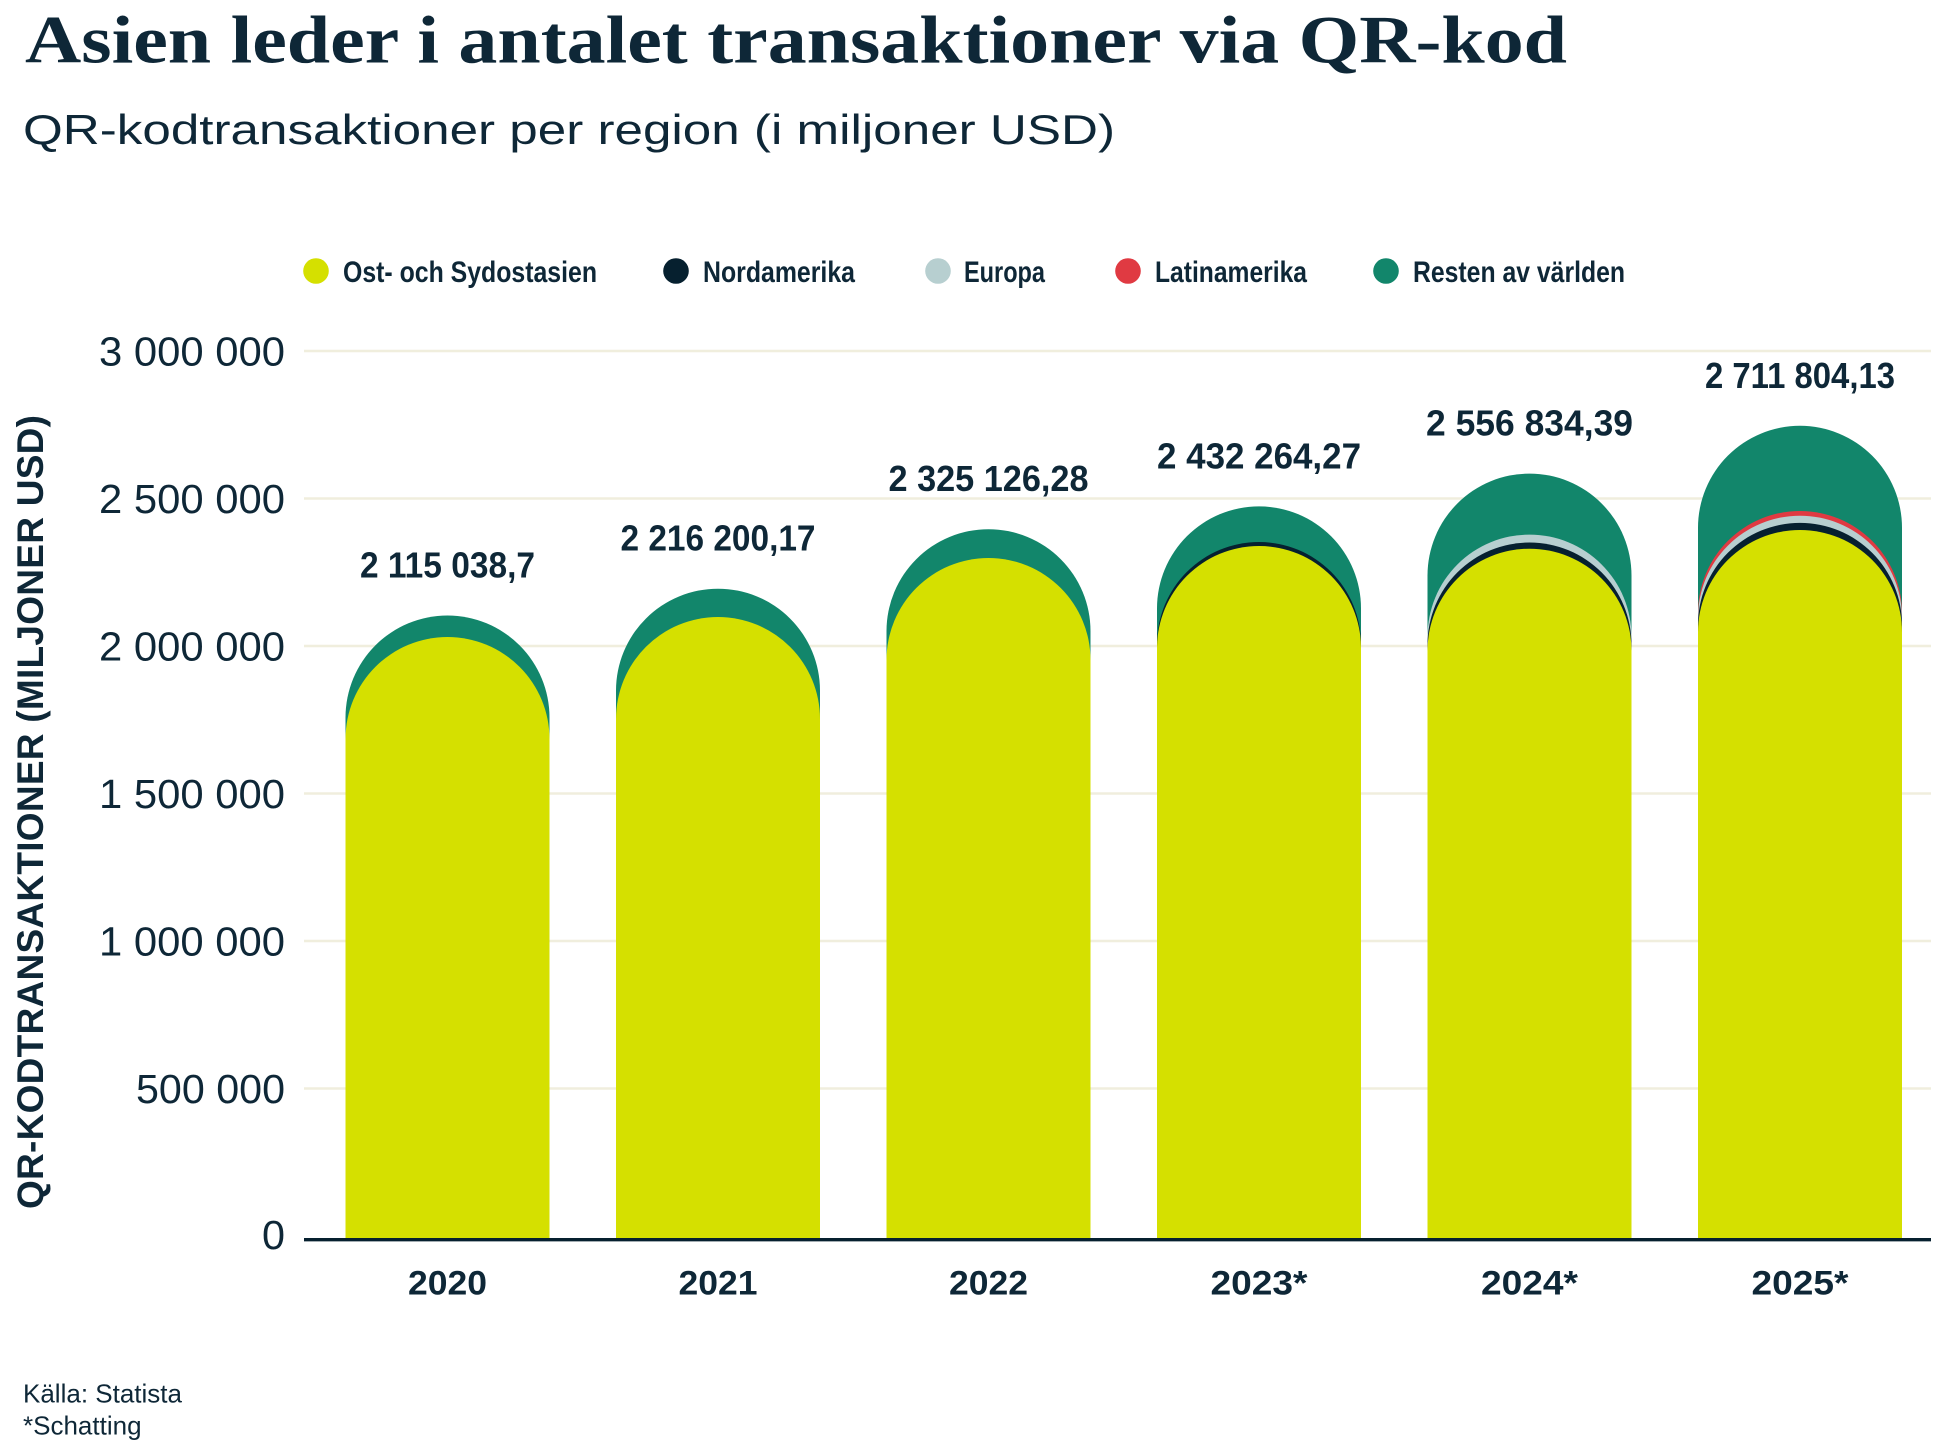  Describe the element at coordinates (1801, 1284) in the screenshot. I see `svg-text: 2025*` at that location.